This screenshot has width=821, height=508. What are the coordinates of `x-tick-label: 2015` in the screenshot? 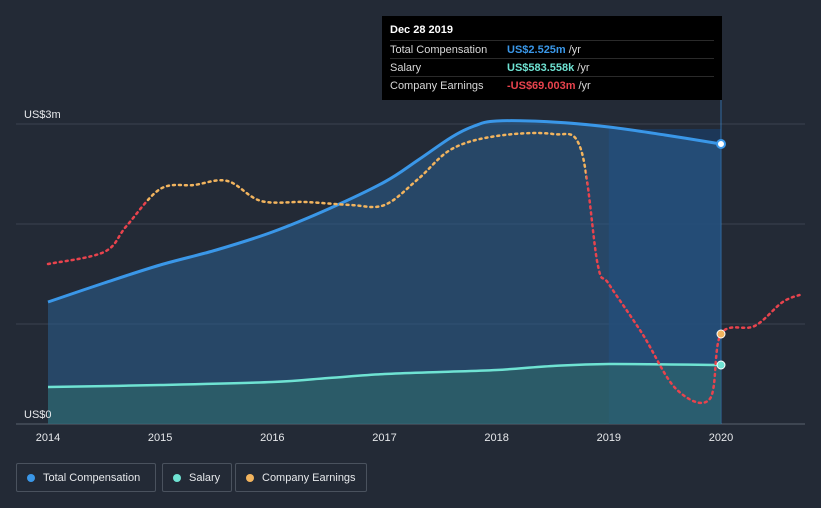 It's located at (160, 438).